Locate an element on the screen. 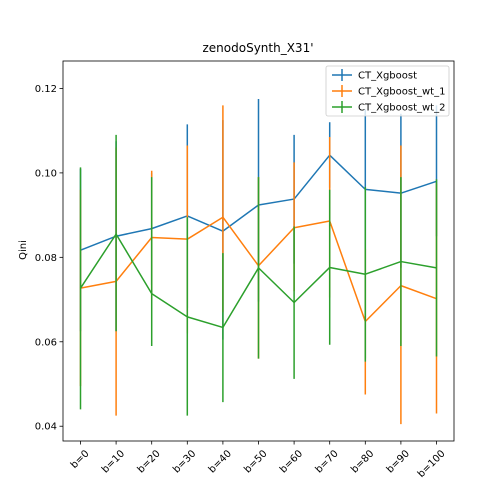 The height and width of the screenshot is (504, 504). x-tick-label: b=20 is located at coordinates (149, 461).